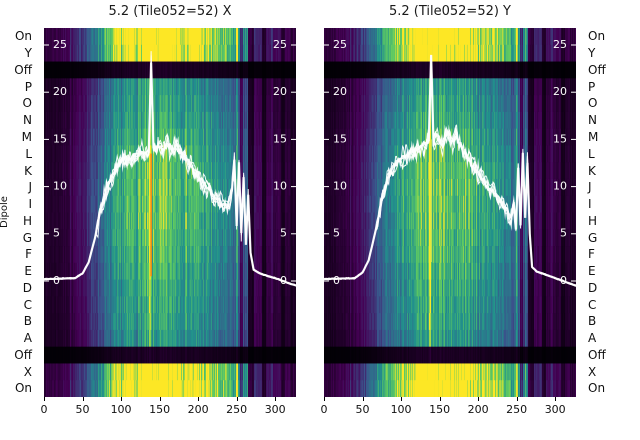 This screenshot has height=440, width=640. Describe the element at coordinates (20, 212) in the screenshot. I see `dipole-labels-left: On Y Off P O N M L K J I H G F E D C B A Off X On` at that location.